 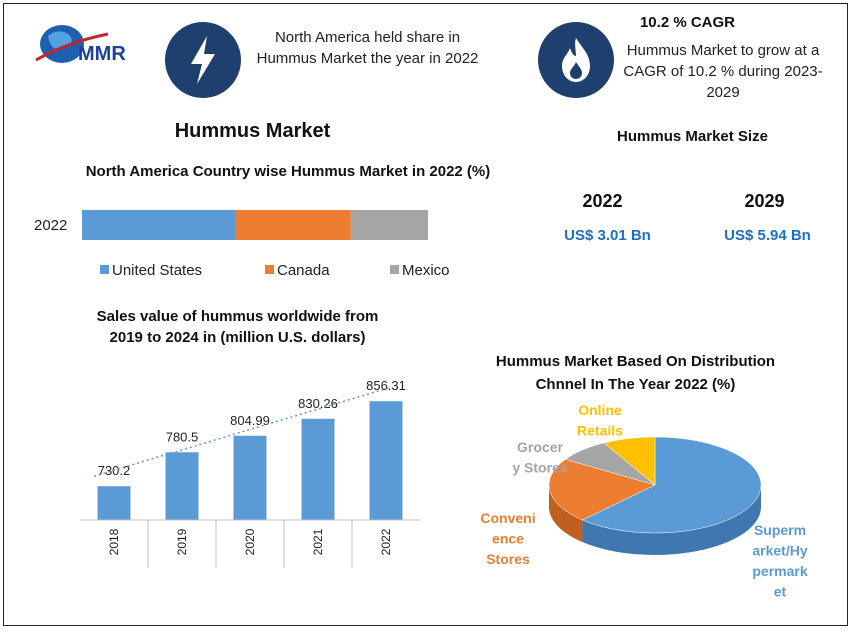 I want to click on mmr-logo: MMR, so click(x=80, y=45).